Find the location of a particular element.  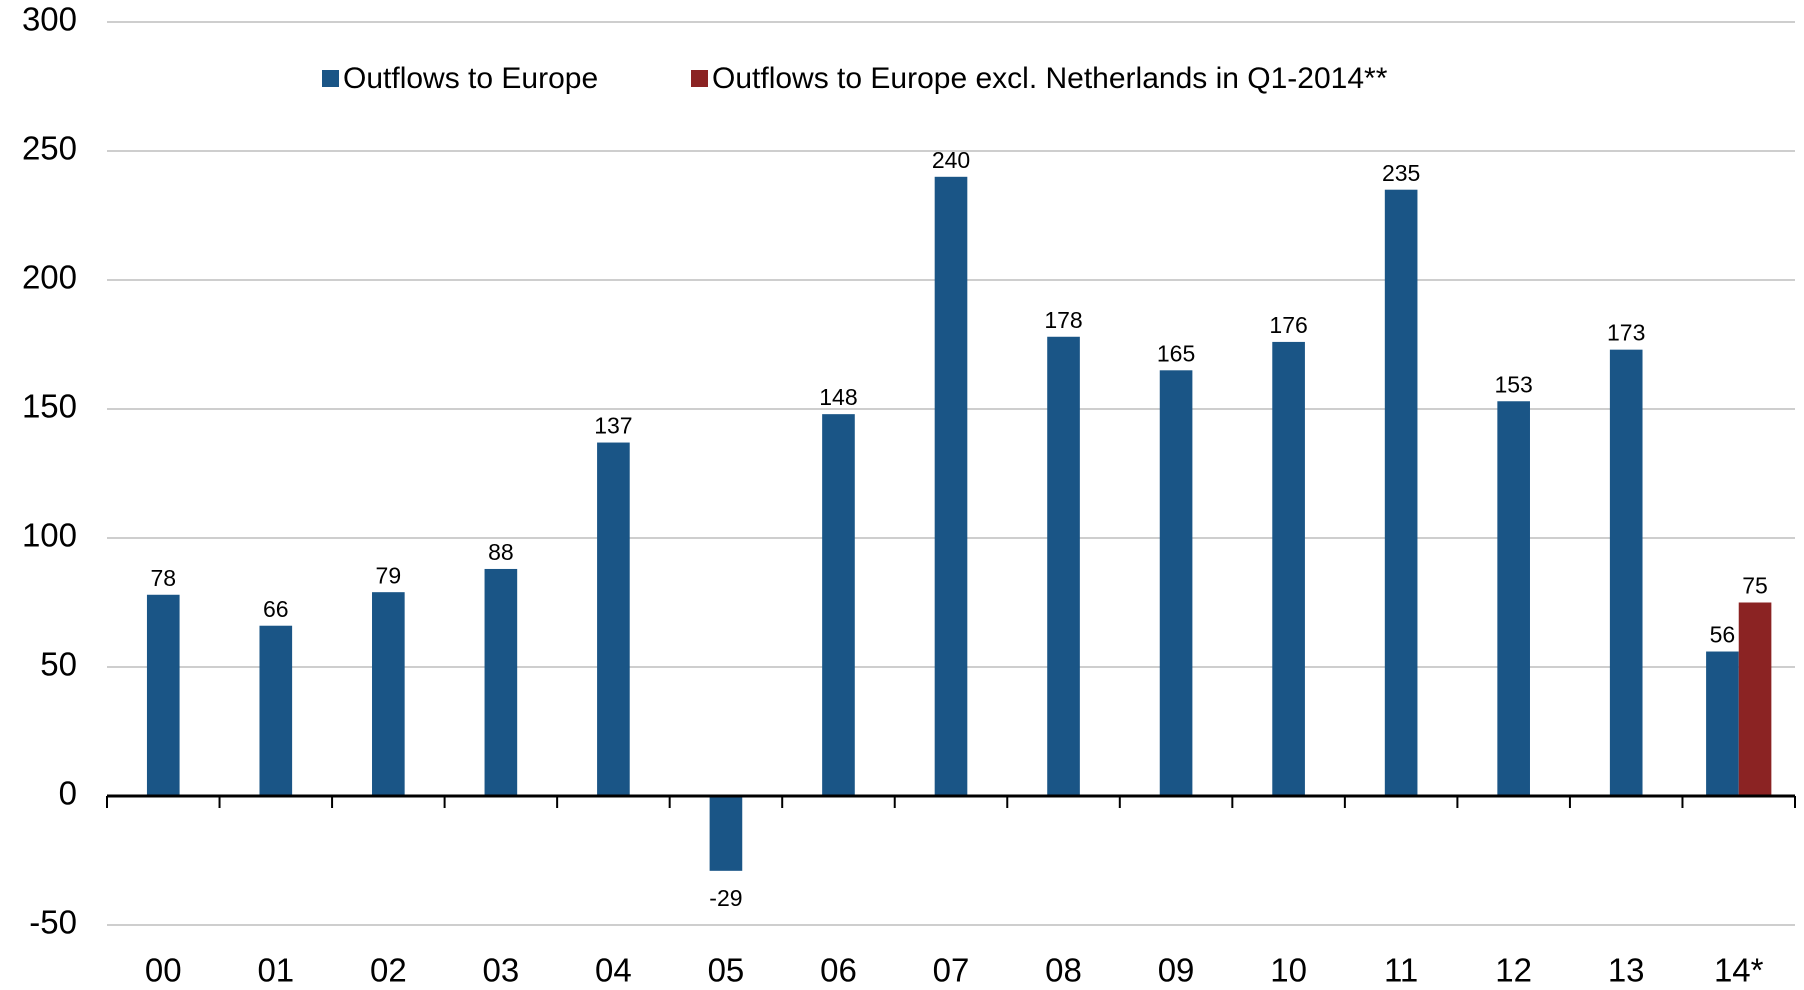

value-label: 235 is located at coordinates (1401, 173).